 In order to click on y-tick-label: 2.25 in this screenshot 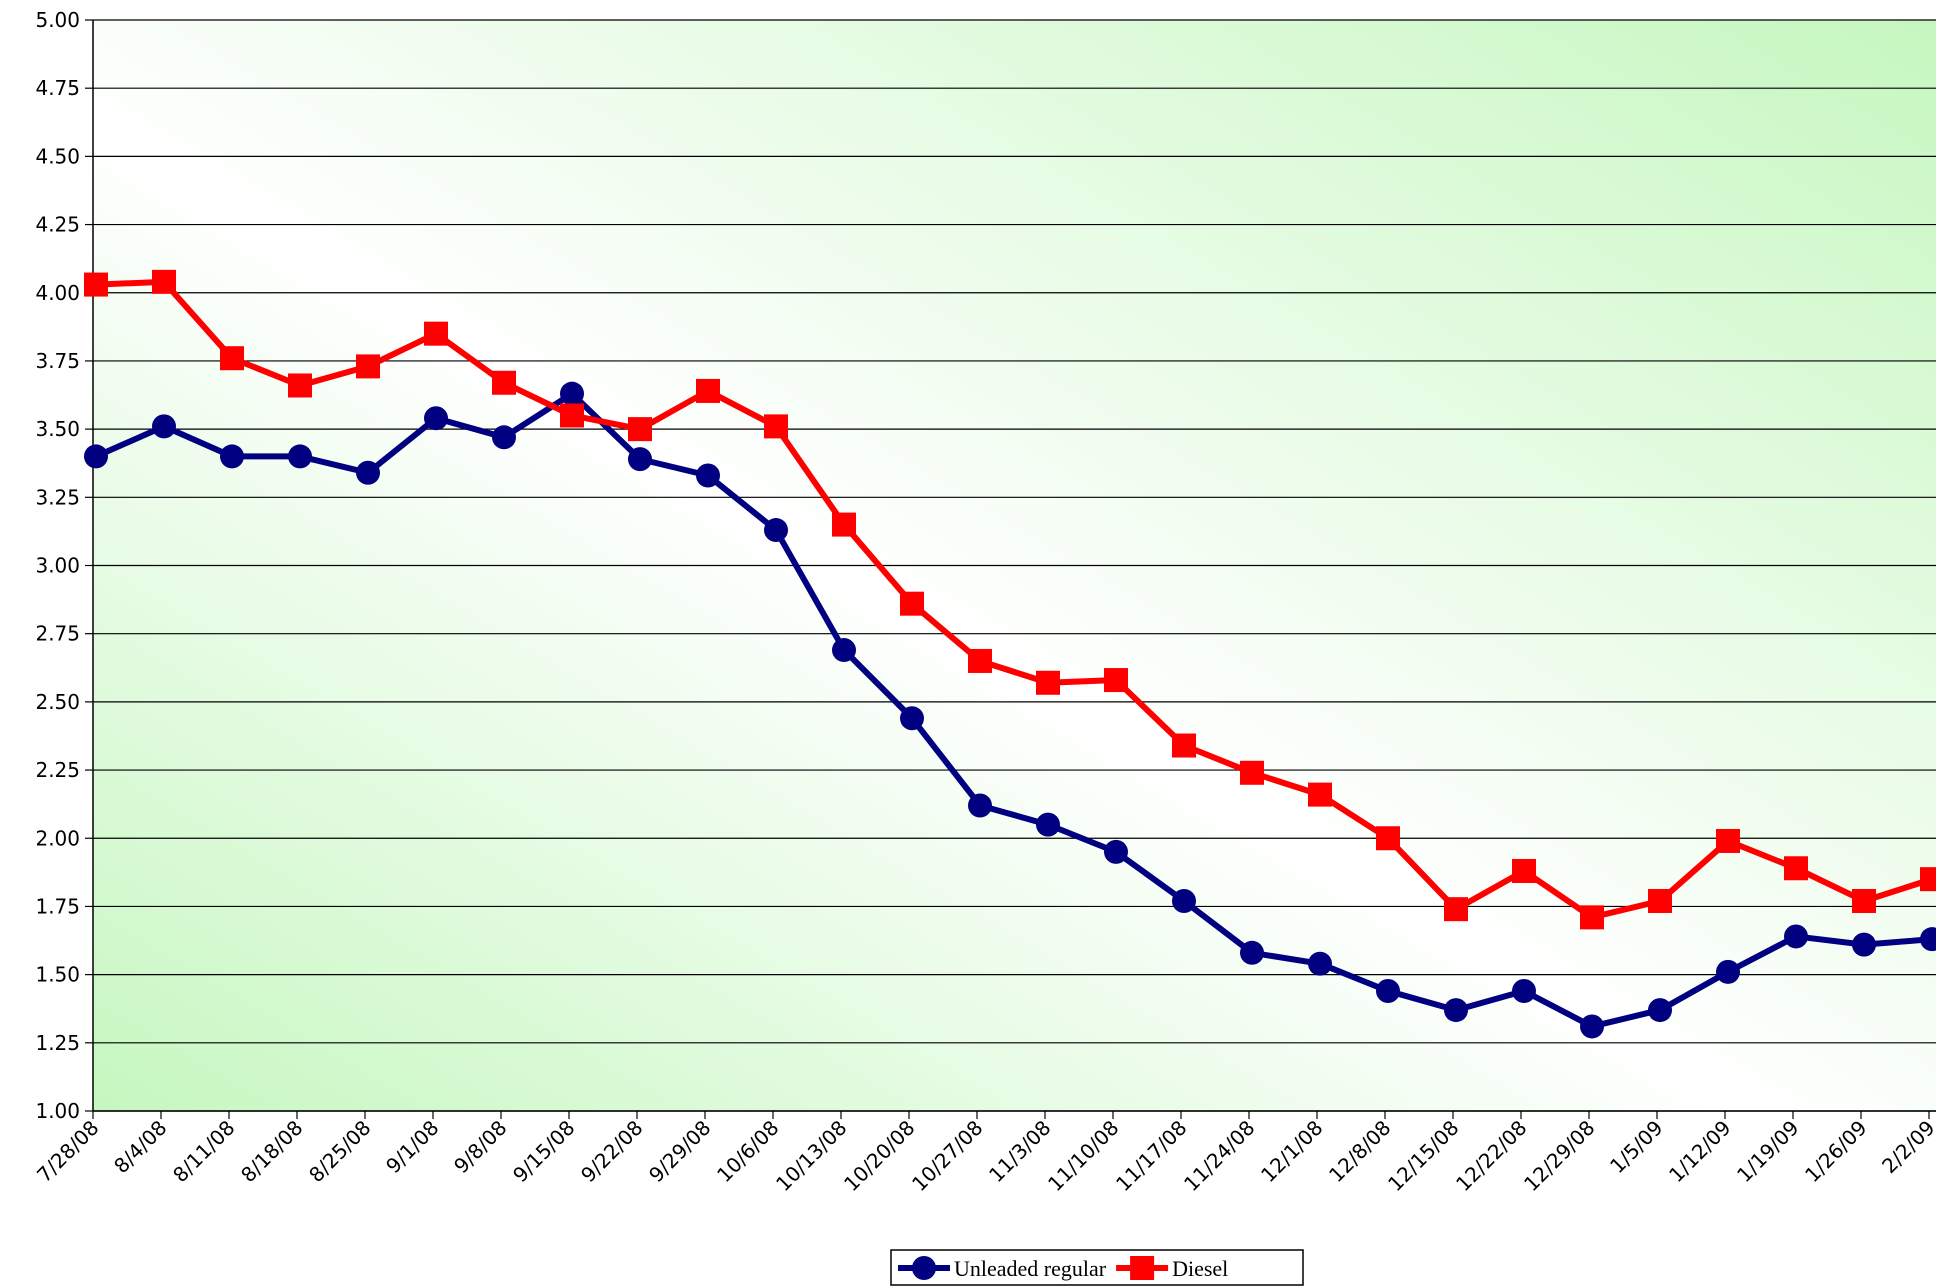, I will do `click(57, 770)`.